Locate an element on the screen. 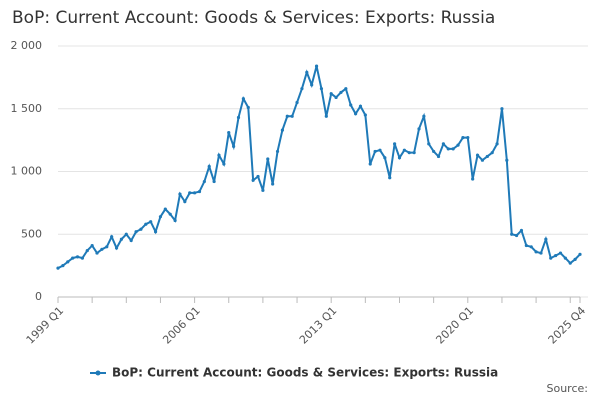 The height and width of the screenshot is (400, 600). y-tick-label: 500 is located at coordinates (31, 233).